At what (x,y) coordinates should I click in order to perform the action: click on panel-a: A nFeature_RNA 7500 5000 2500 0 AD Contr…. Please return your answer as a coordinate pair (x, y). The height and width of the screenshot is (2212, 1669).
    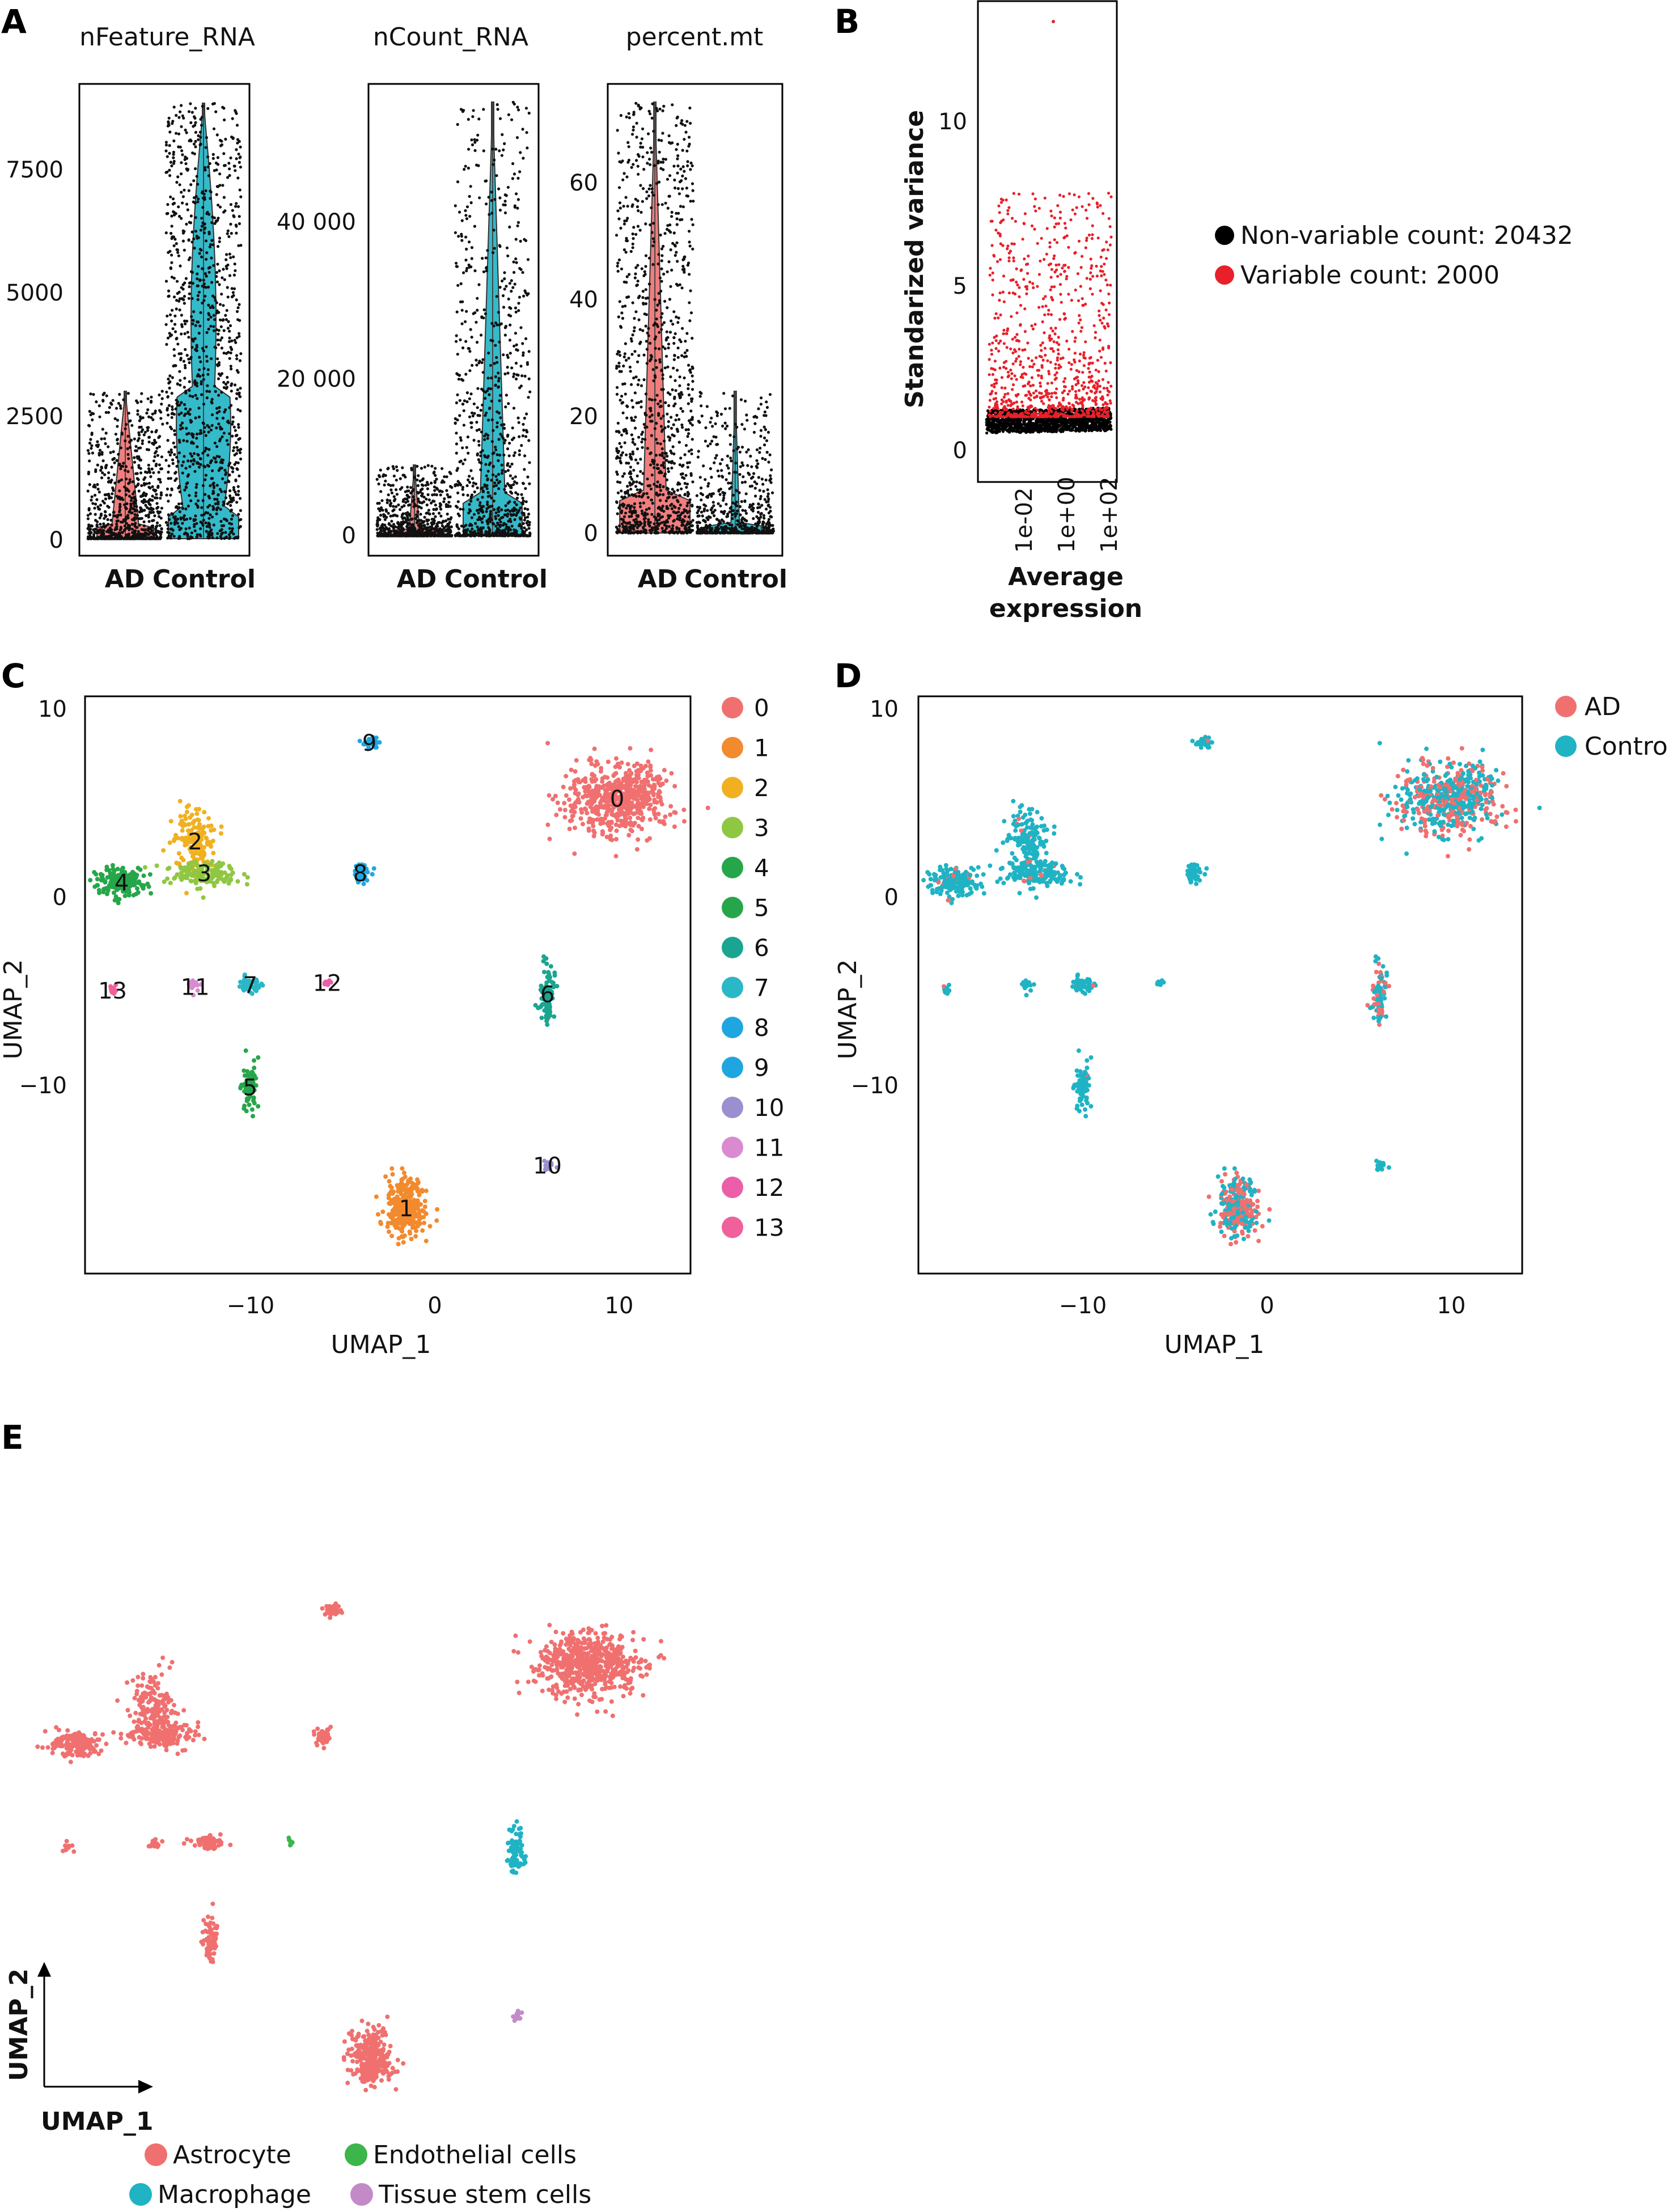
    Looking at the image, I should click on (394, 298).